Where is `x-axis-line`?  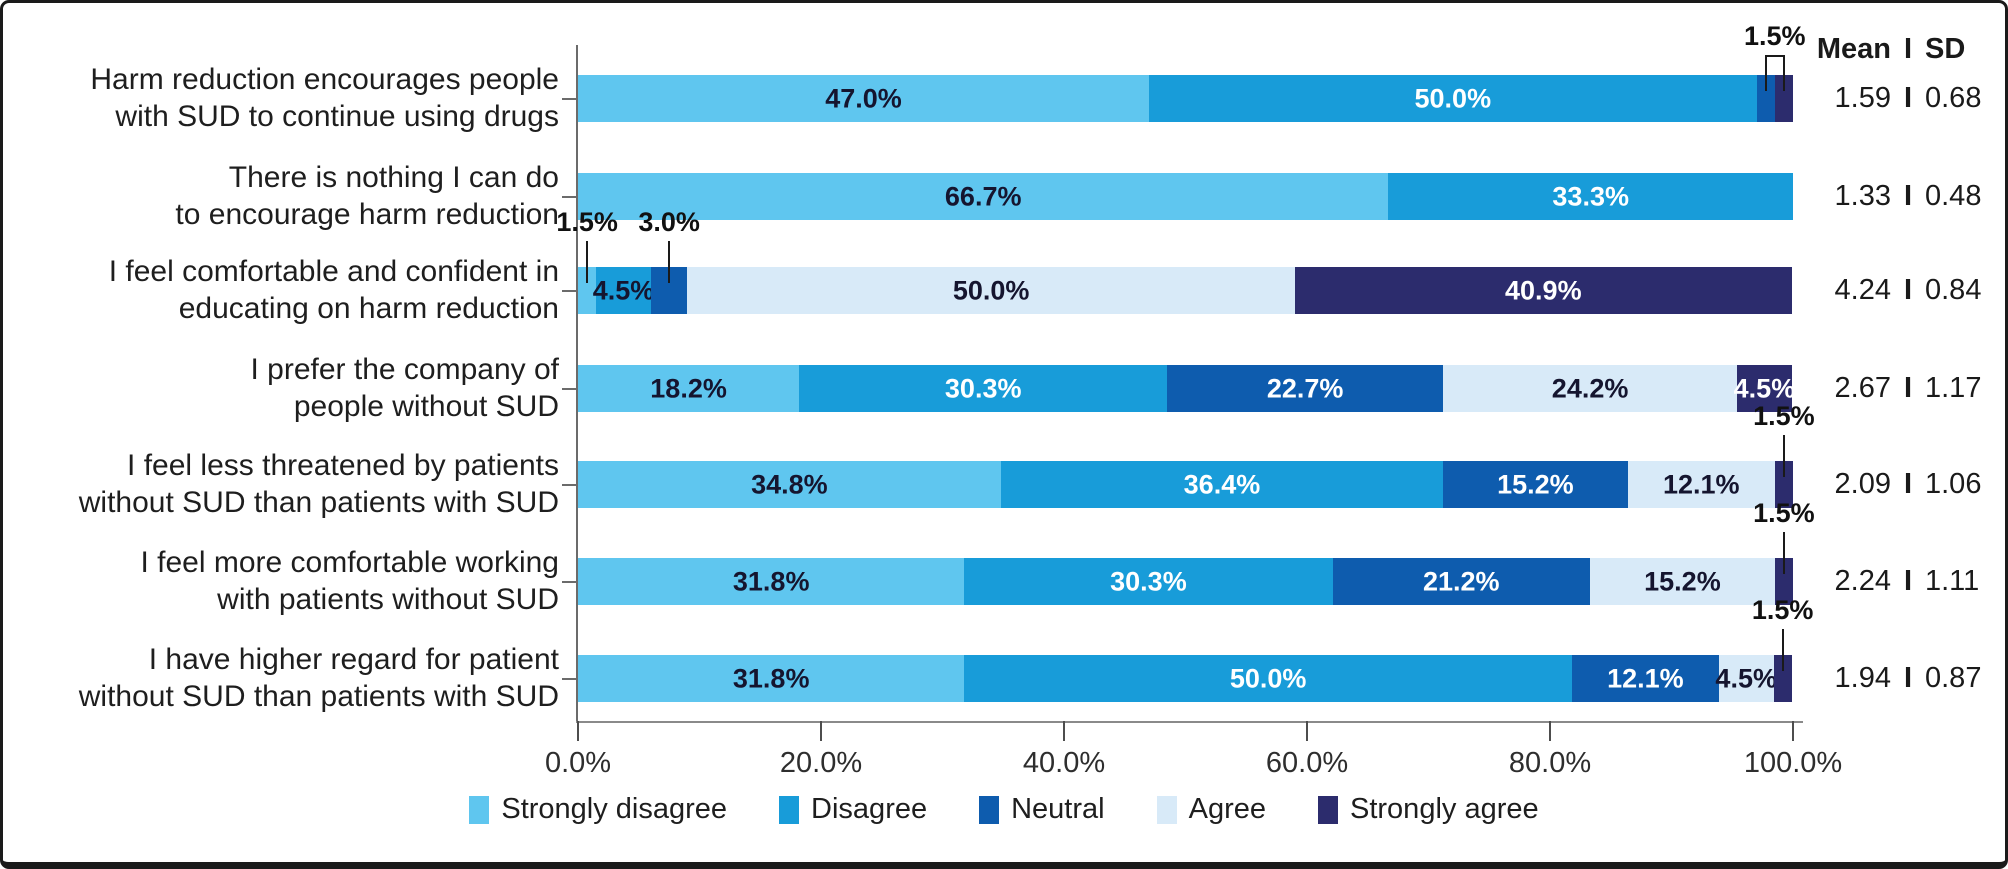
x-axis-line is located at coordinates (1189, 722).